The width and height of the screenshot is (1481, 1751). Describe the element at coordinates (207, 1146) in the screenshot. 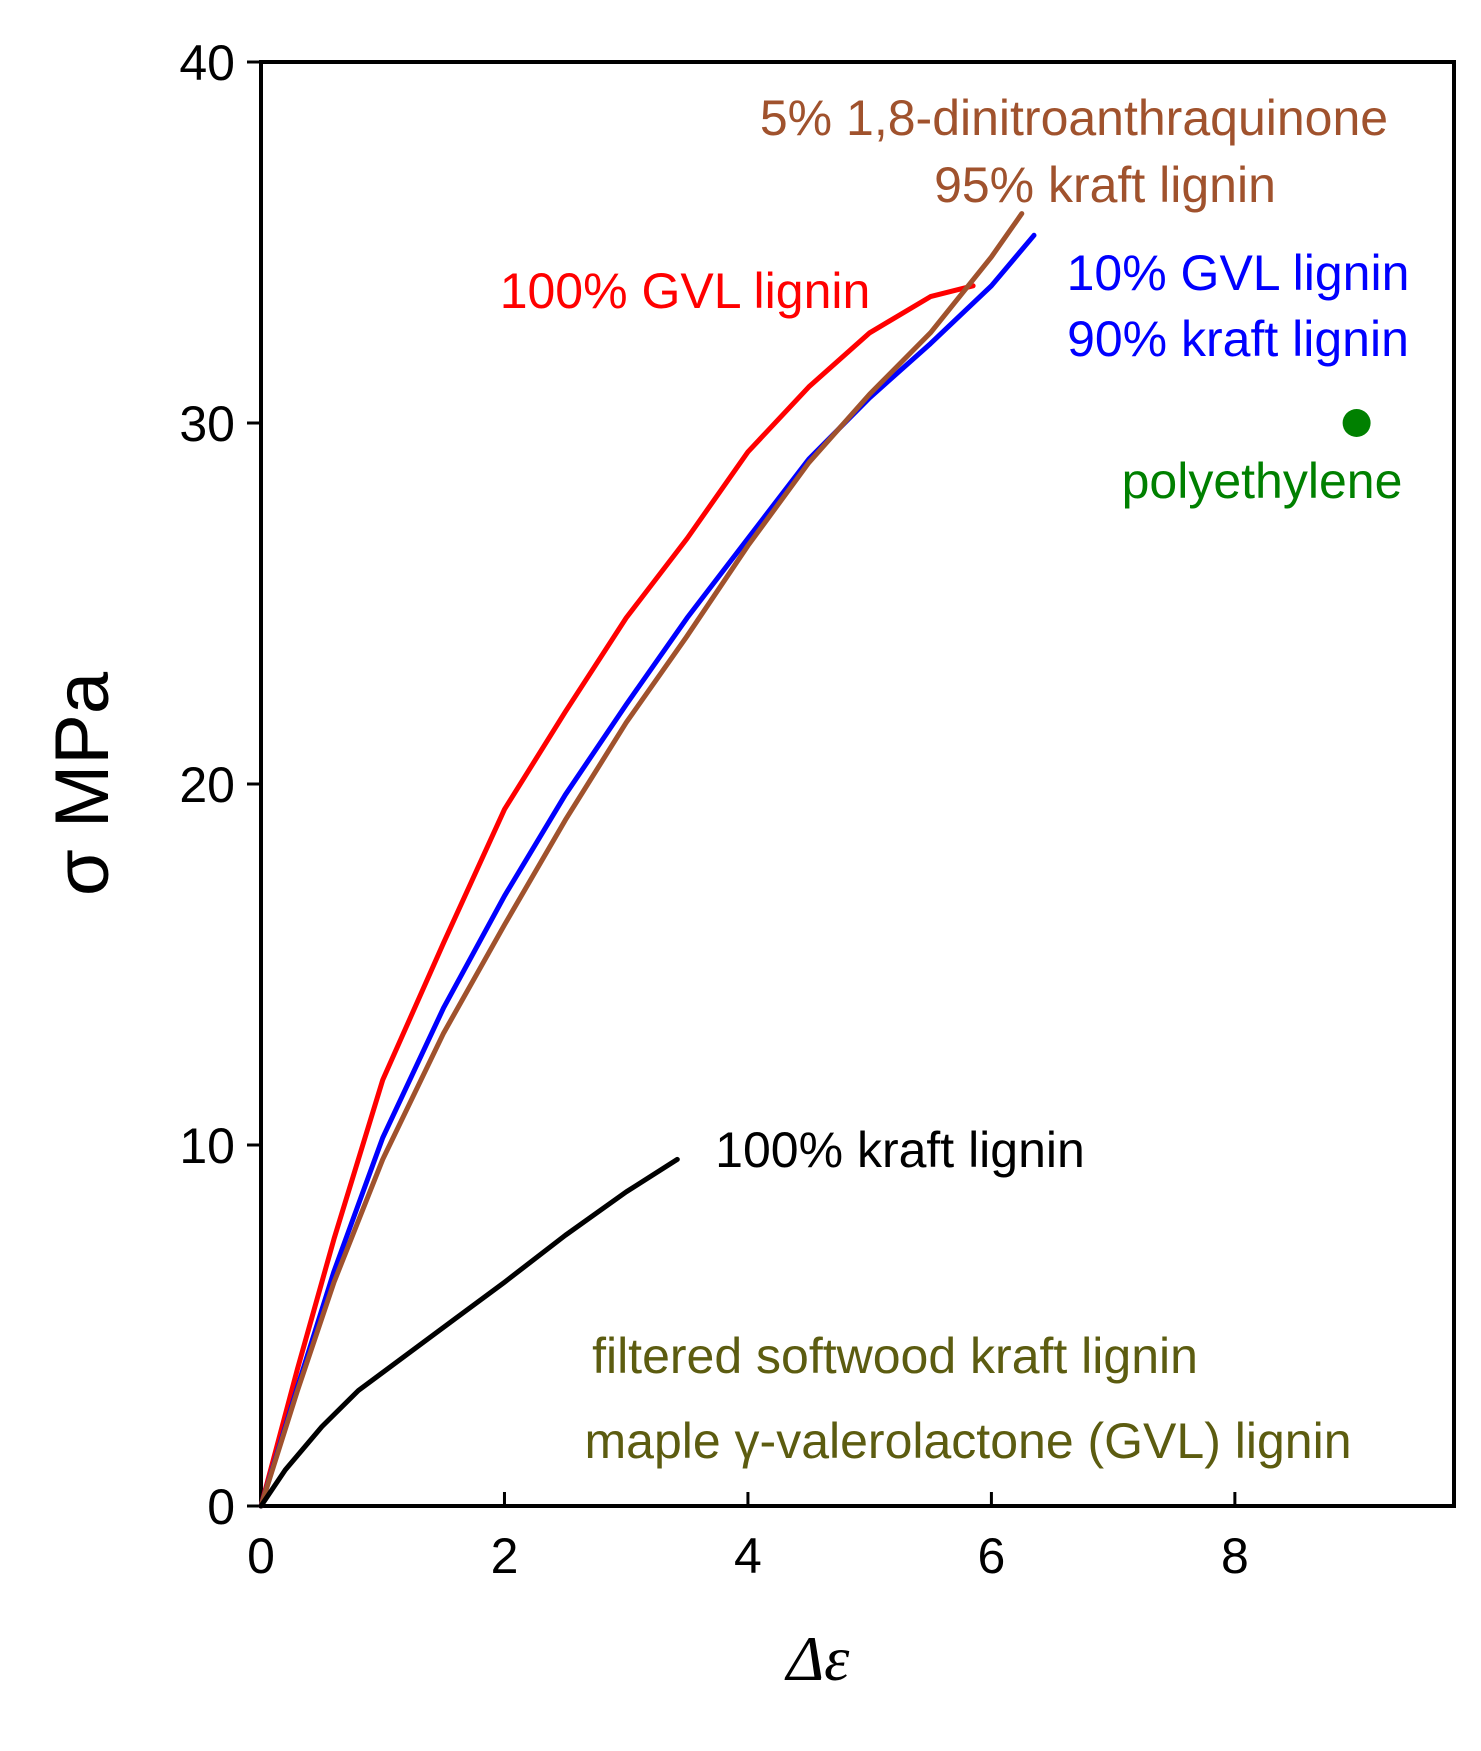

I see `y-tick-label-10: 10` at that location.